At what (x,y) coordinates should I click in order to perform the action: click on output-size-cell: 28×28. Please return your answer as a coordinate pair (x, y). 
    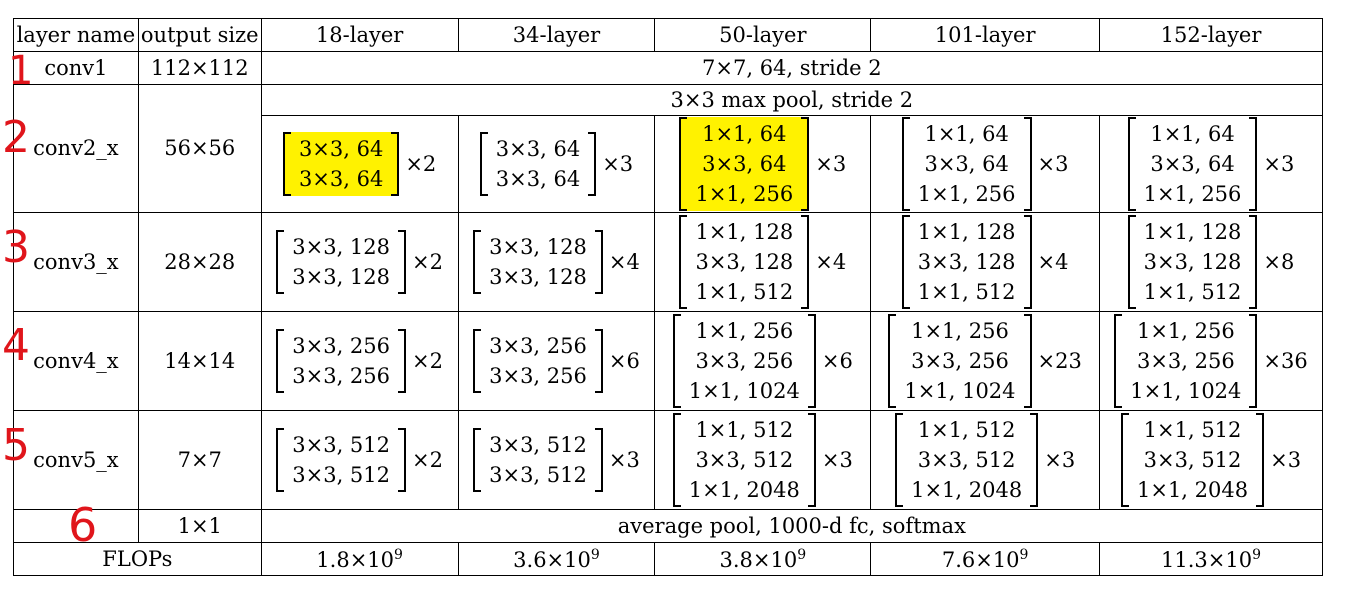
    Looking at the image, I should click on (199, 262).